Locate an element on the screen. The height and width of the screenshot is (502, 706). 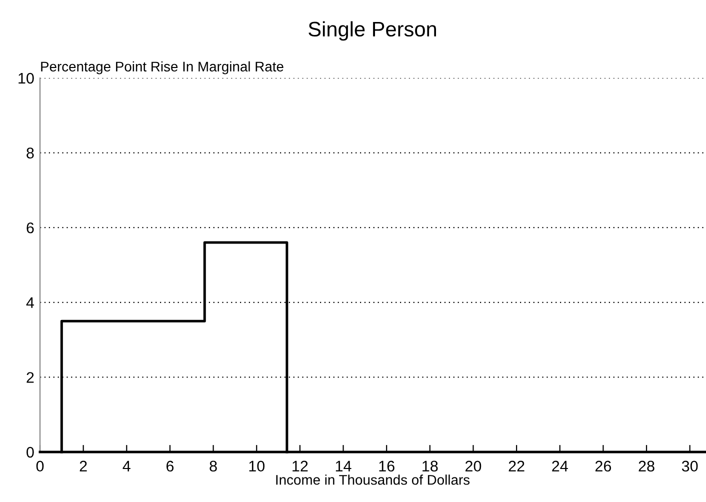
y-axis-title: Percentage Point Rise In Marginal Rate is located at coordinates (162, 67).